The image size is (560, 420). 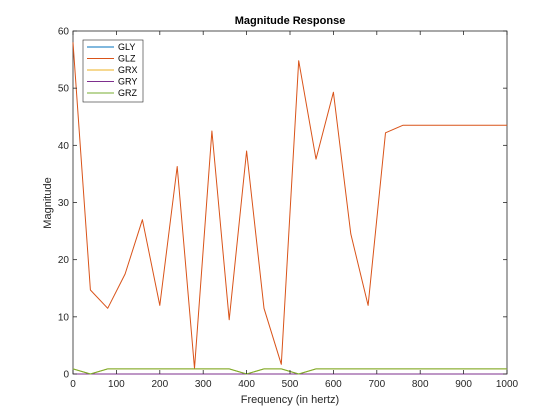 I want to click on x-tick-label: 800, so click(x=420, y=384).